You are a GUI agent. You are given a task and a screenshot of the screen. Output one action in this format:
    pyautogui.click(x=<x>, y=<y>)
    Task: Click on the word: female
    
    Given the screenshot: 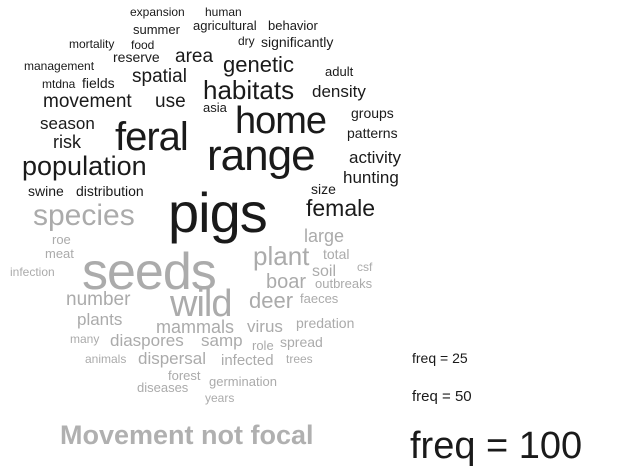 What is the action you would take?
    pyautogui.click(x=340, y=208)
    